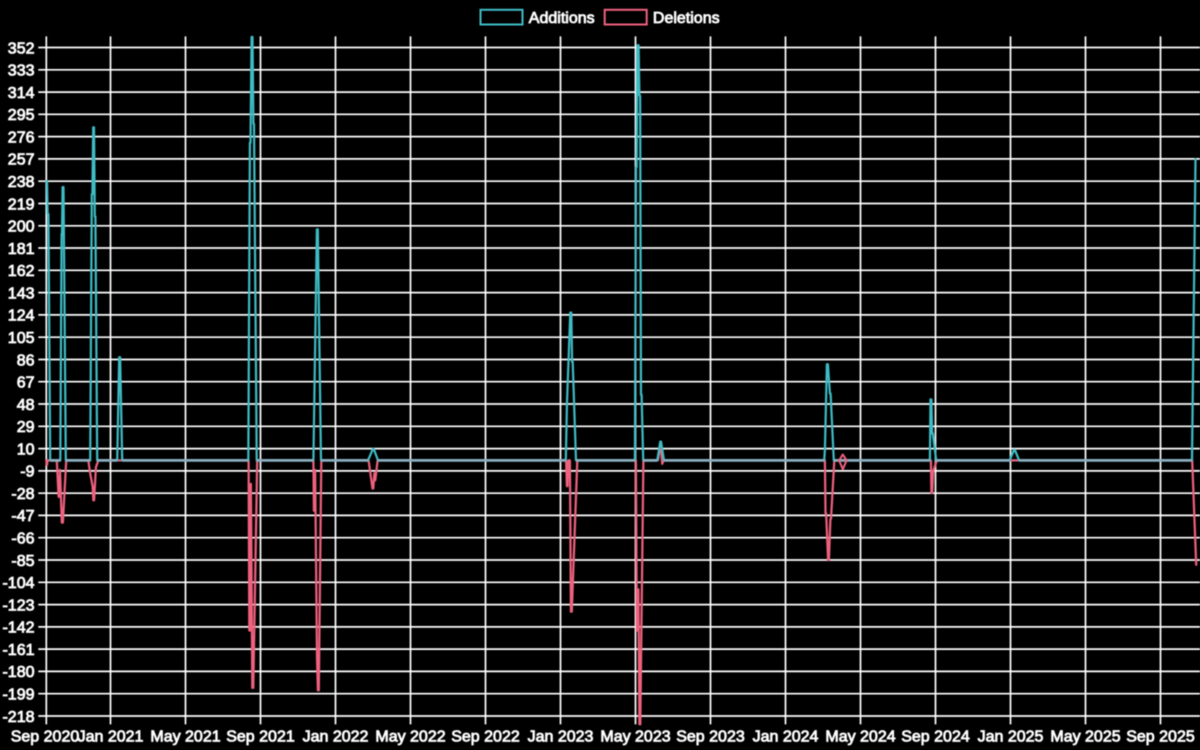 The image size is (1200, 750). Describe the element at coordinates (1011, 737) in the screenshot. I see `svg-text: Jan 2025` at that location.